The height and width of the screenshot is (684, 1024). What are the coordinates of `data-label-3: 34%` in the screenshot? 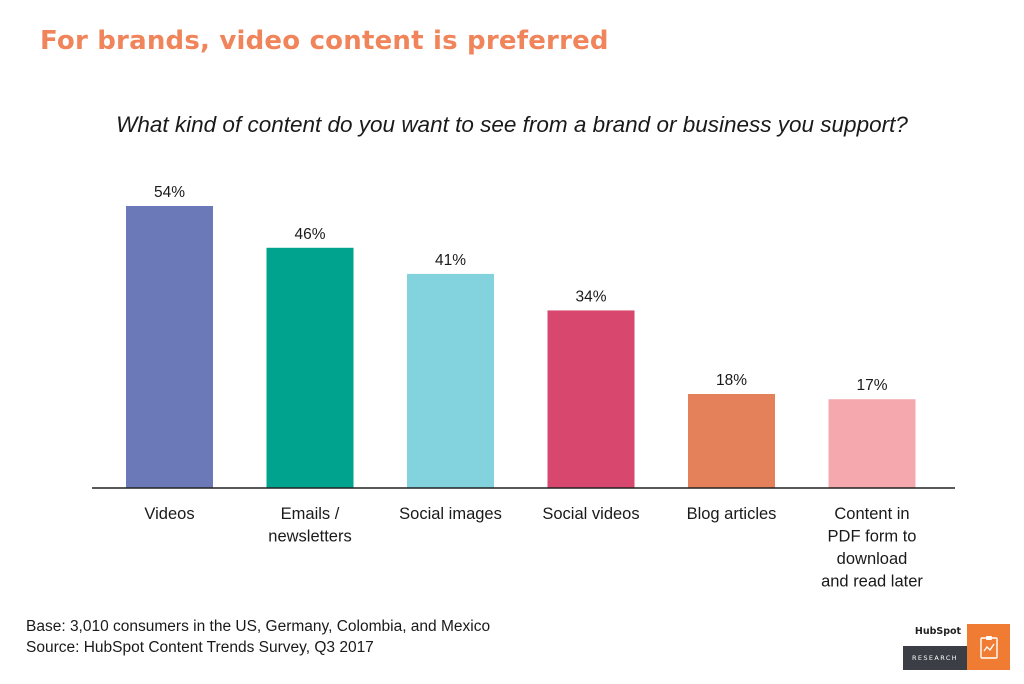 It's located at (590, 296).